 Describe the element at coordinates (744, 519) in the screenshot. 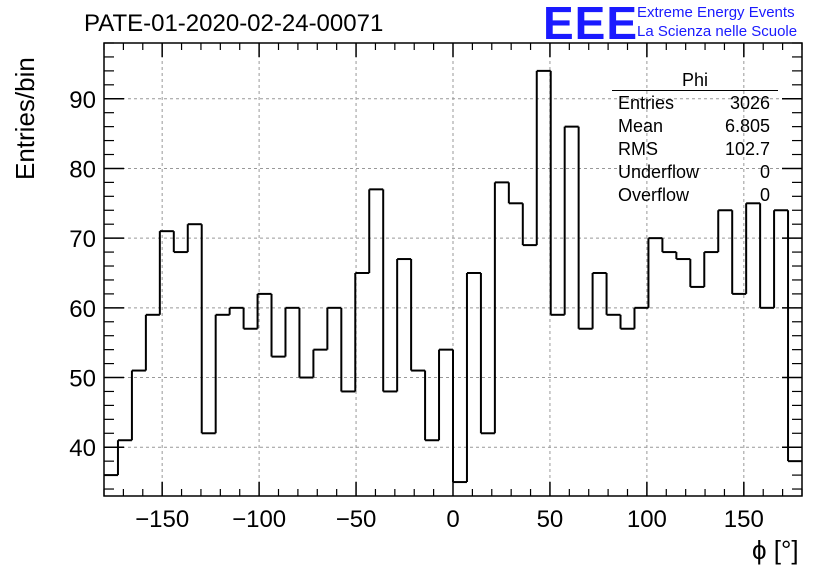

I see `x-tick-label: 150` at that location.